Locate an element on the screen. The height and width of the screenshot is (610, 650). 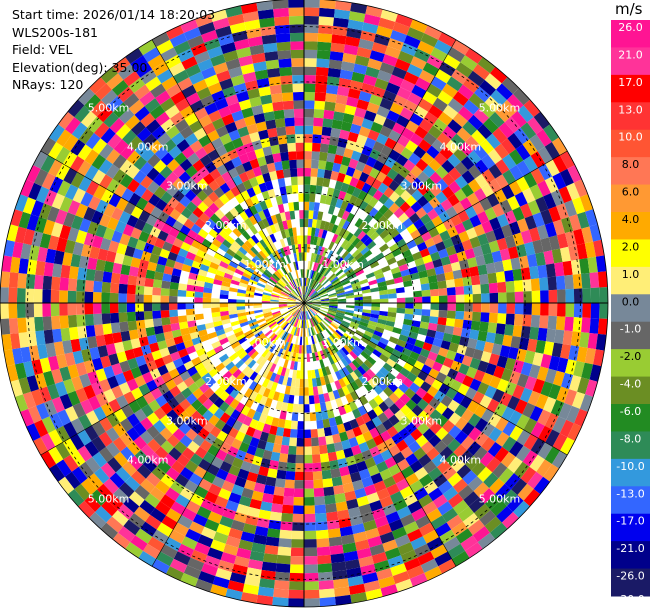
azimuth-spoke is located at coordinates (380, 434).